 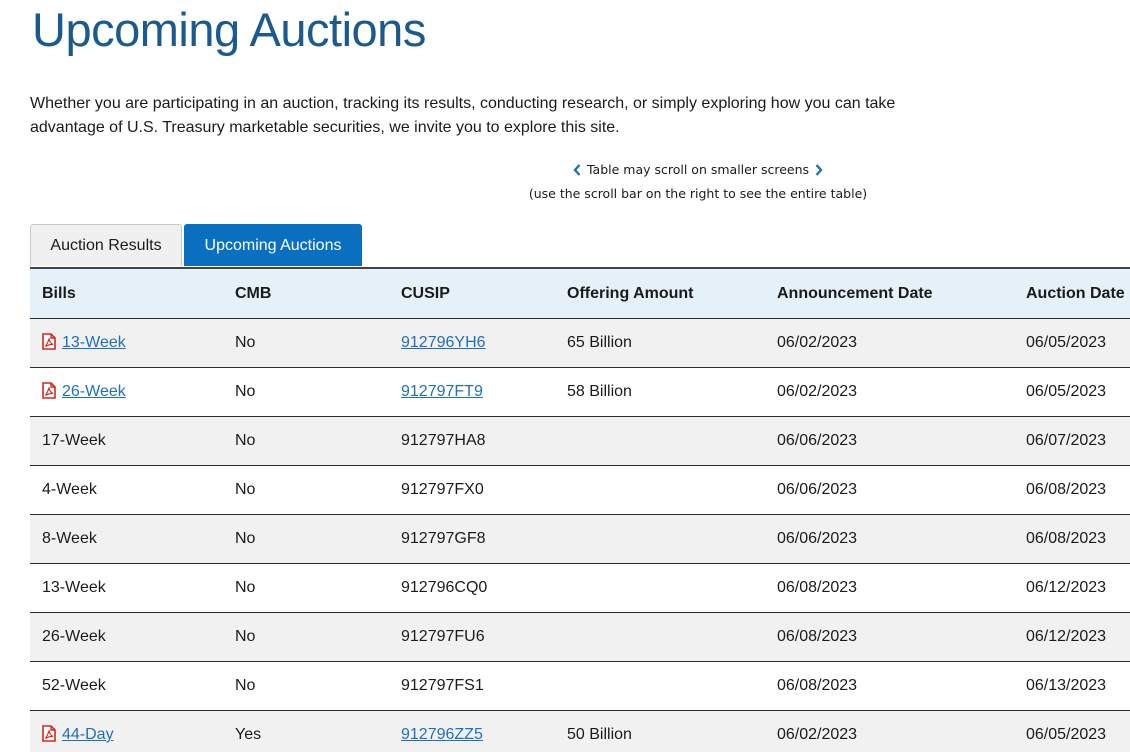 I want to click on cusip-cell: 912797FS1, so click(x=442, y=686).